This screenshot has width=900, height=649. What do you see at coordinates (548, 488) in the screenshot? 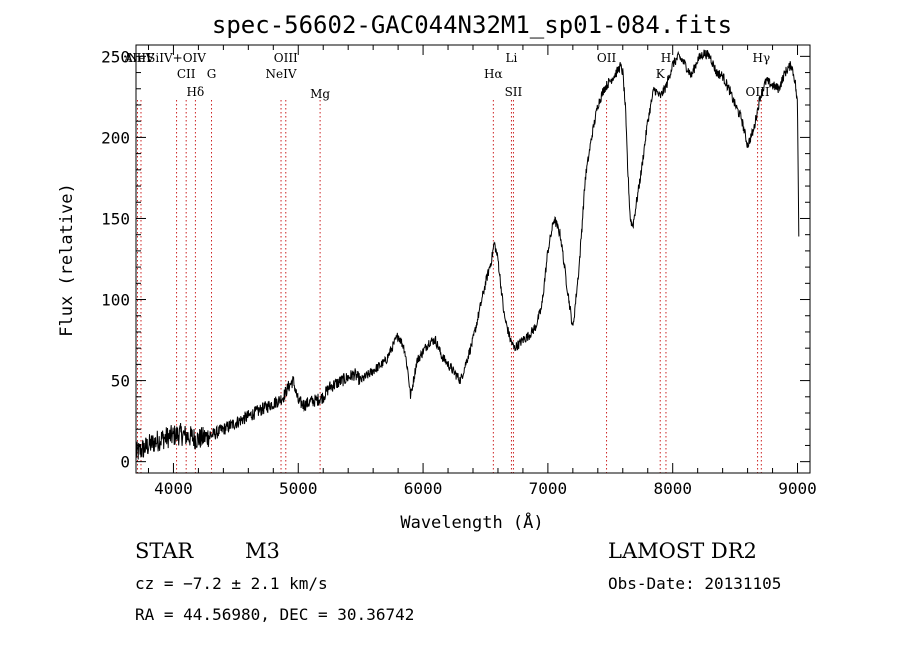
I see `x-tick-label: 7000` at bounding box center [548, 488].